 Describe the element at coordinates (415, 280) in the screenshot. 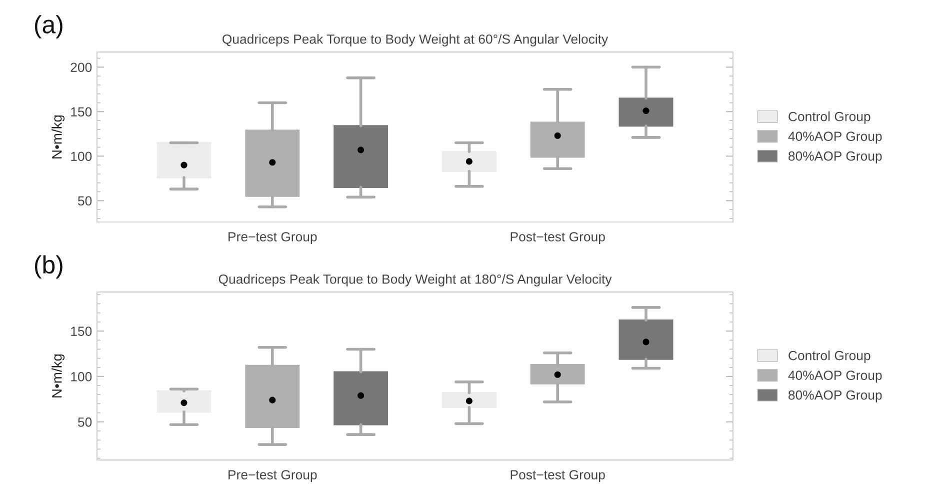

I see `chart-title: Quadriceps Peak Torque to Body Weight at 180°/S Angular Velocity` at that location.